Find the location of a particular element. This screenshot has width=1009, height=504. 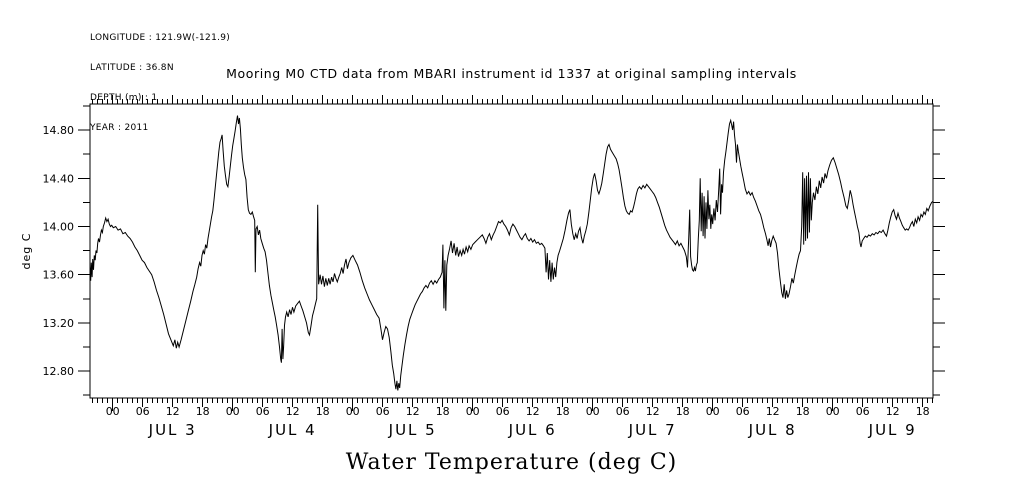

x-axis-day-label: JUL 6 is located at coordinates (532, 430).